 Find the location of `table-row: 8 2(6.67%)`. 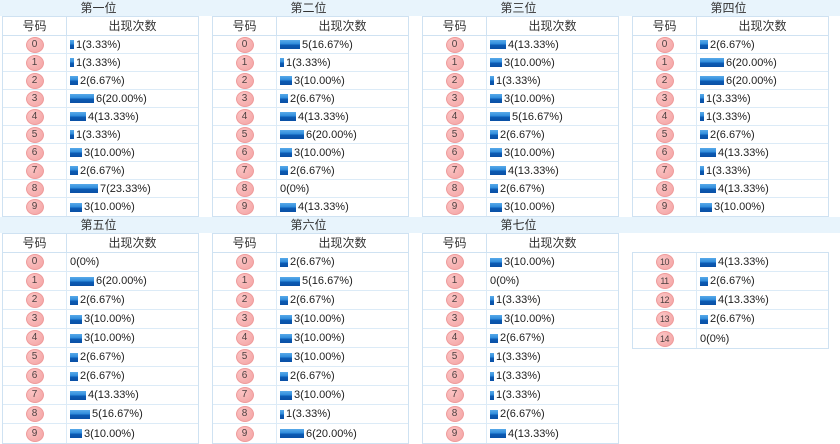

table-row: 8 2(6.67%) is located at coordinates (520, 414).